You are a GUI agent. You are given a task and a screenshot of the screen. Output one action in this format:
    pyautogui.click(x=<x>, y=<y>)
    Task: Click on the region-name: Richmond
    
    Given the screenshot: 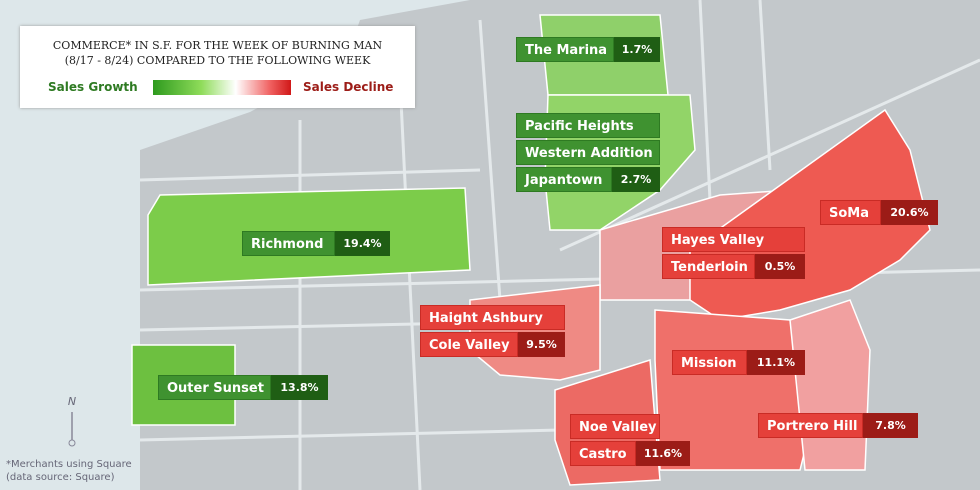 What is the action you would take?
    pyautogui.click(x=288, y=243)
    